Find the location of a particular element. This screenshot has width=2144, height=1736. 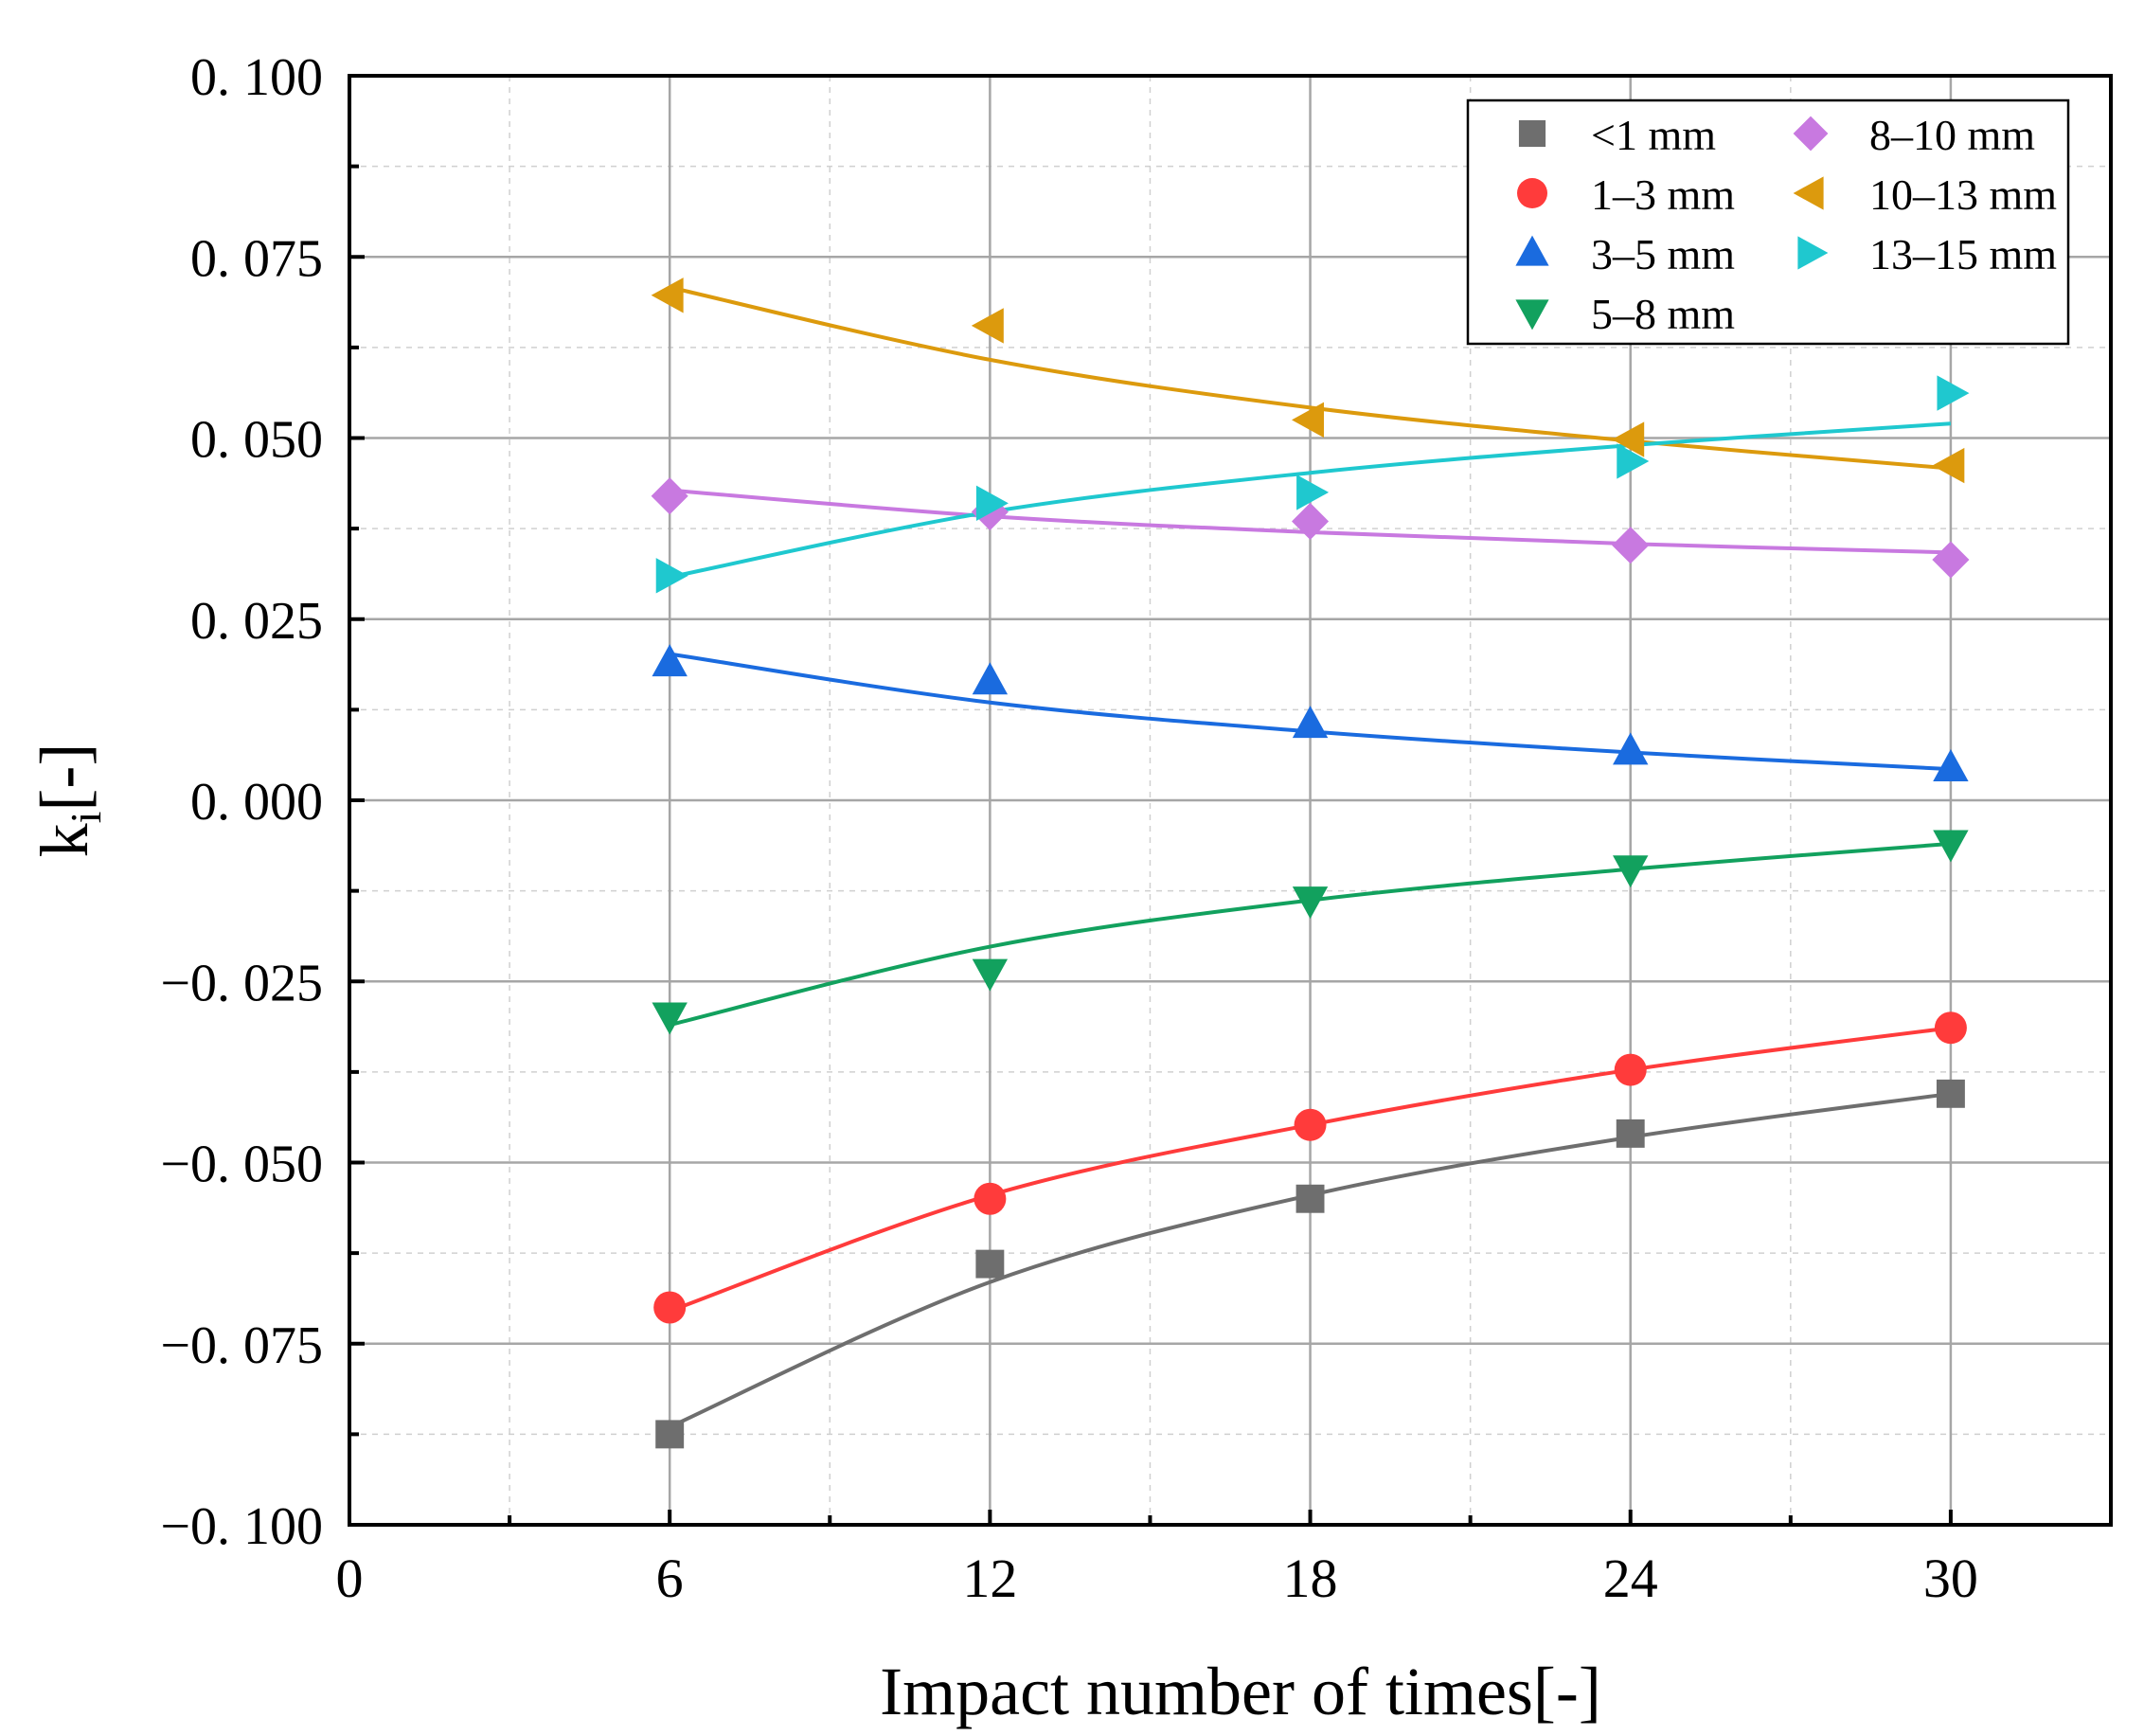

legend-label-series-1: <1 mm is located at coordinates (1653, 135).